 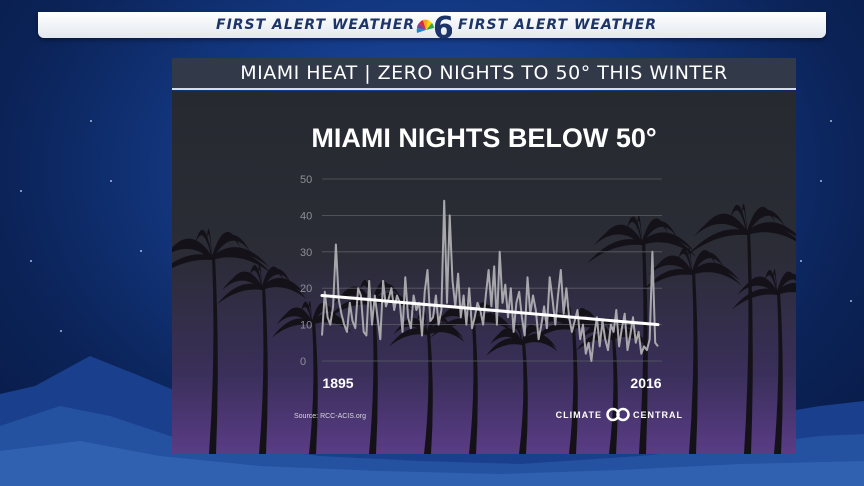 What do you see at coordinates (306, 271) in the screenshot?
I see `y-axis-ticks: 0 10 20 30 40 50` at bounding box center [306, 271].